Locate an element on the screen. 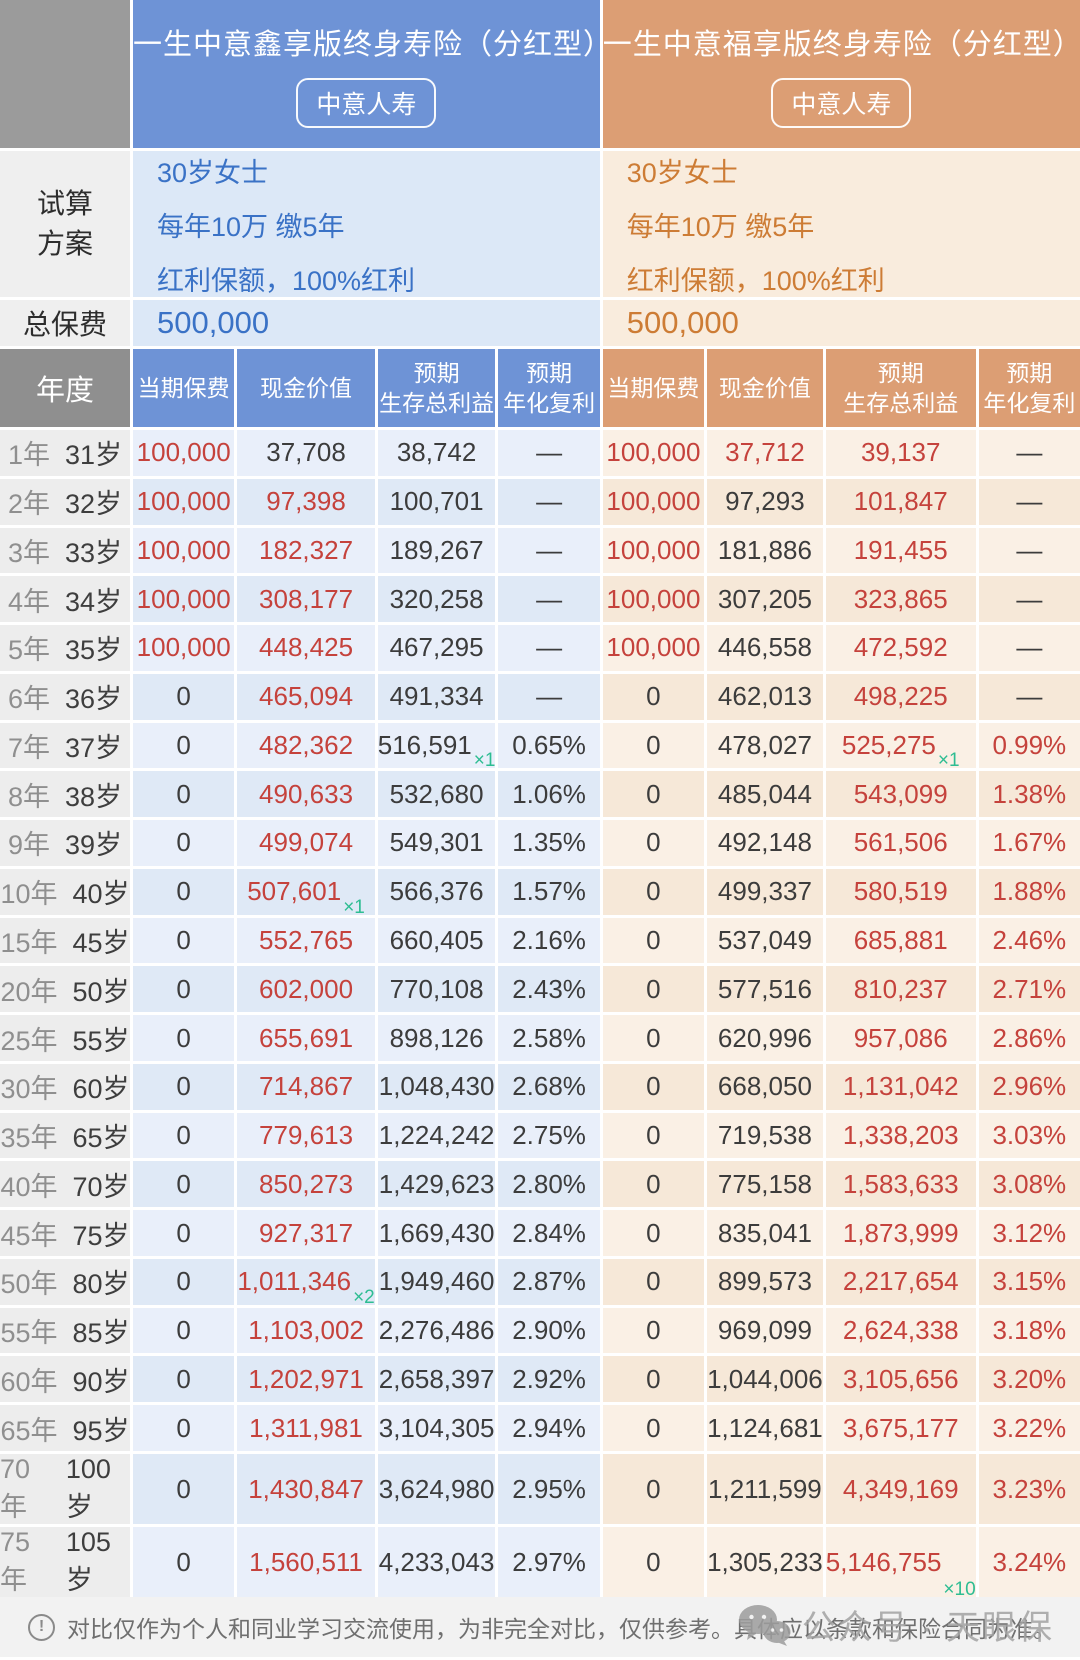  value-cell: 668,050 is located at coordinates (765, 1086).